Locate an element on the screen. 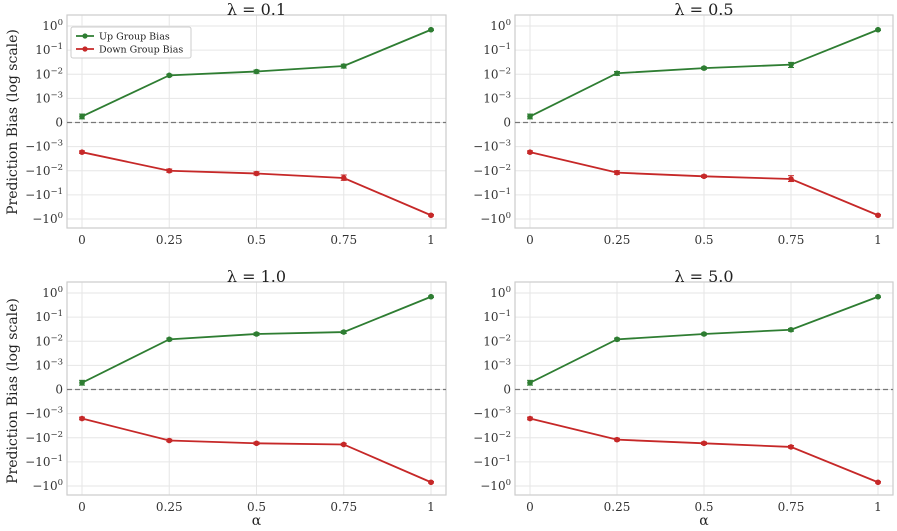  x-tick-label: 1 is located at coordinates (431, 507).